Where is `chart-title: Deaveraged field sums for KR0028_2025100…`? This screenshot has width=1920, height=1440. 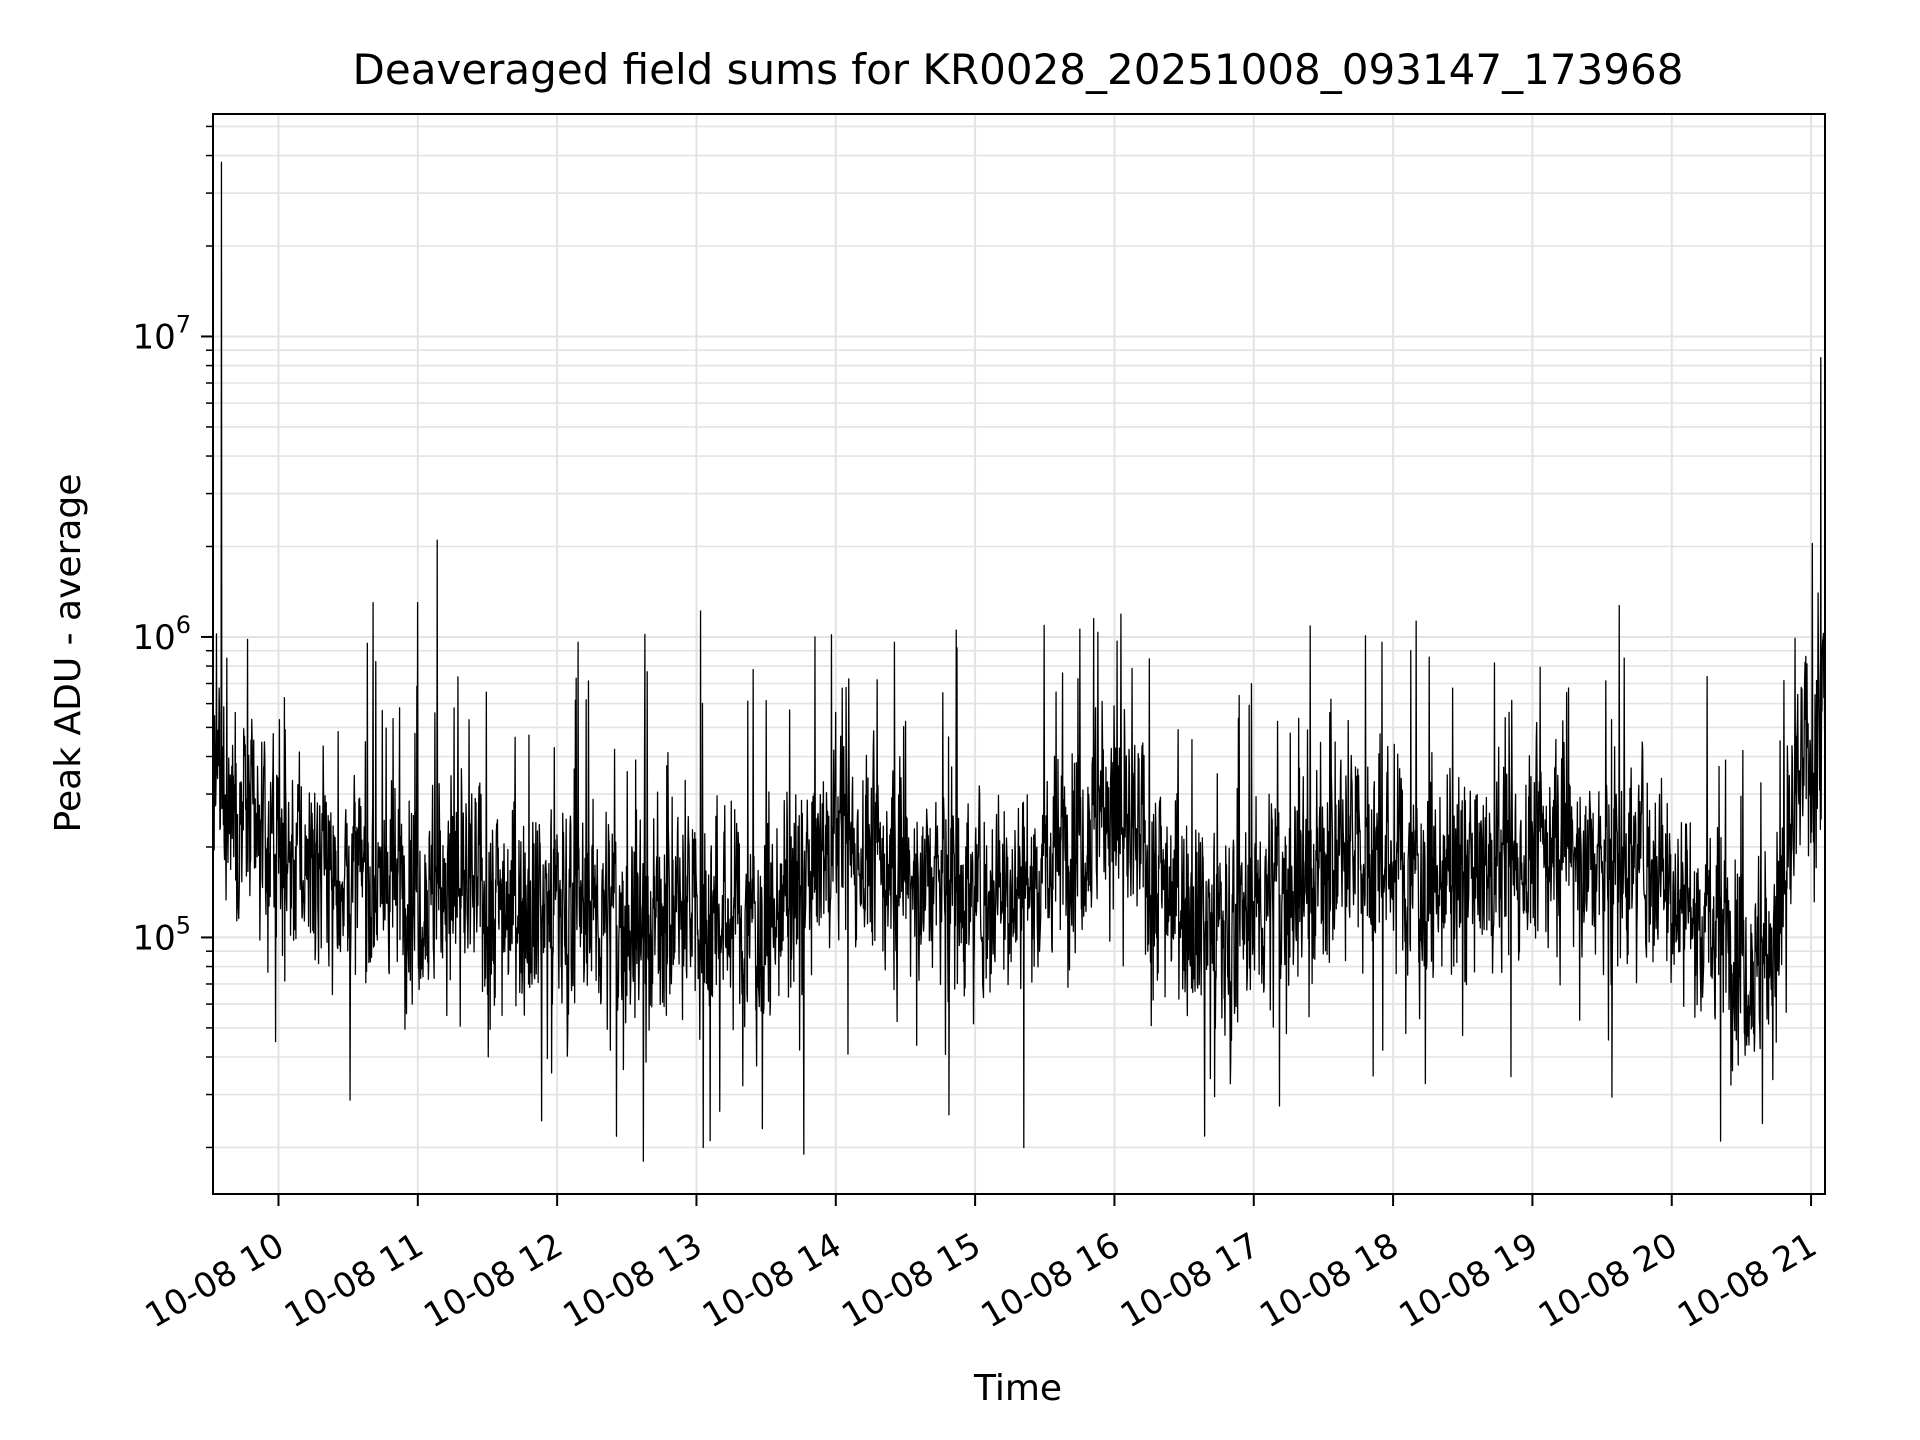 chart-title: Deaveraged field sums for KR0028_2025100… is located at coordinates (1018, 69).